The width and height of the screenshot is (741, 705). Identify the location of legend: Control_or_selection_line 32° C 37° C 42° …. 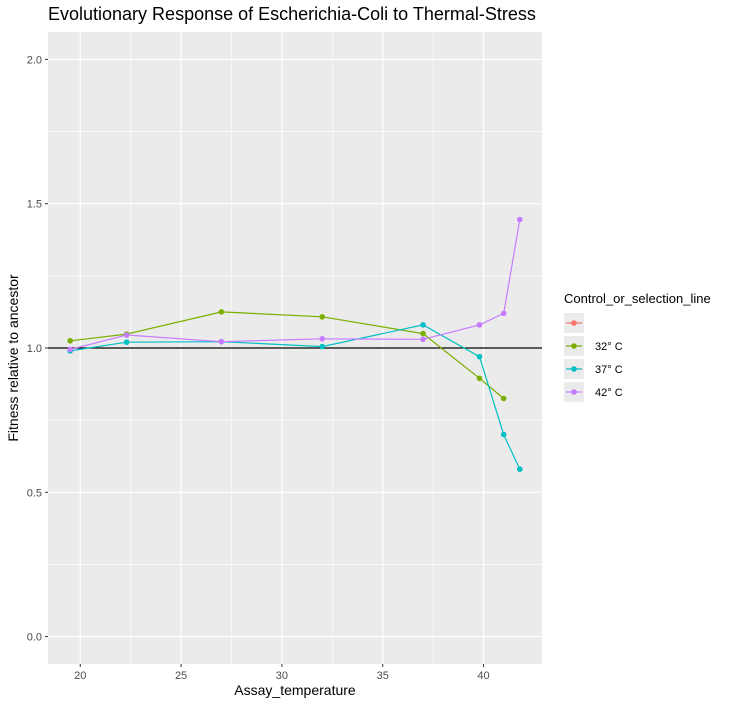
(637, 346).